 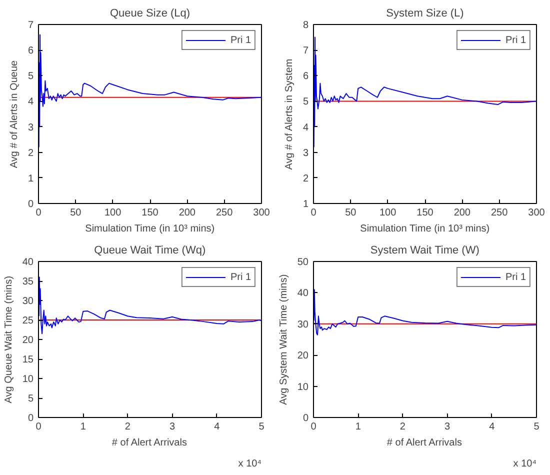 What do you see at coordinates (28, 360) in the screenshot?
I see `y-tick-label: 15` at bounding box center [28, 360].